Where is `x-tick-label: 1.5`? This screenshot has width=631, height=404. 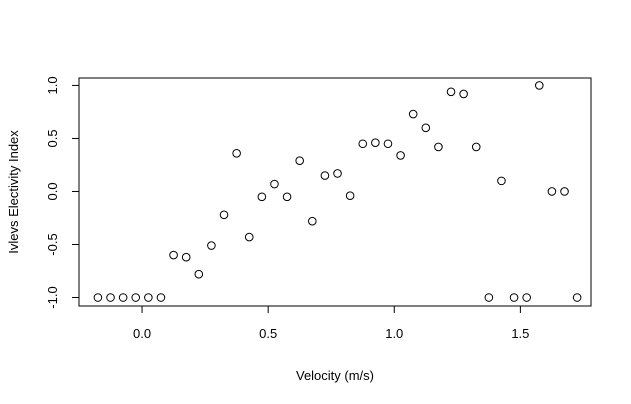
x-tick-label: 1.5 is located at coordinates (520, 333).